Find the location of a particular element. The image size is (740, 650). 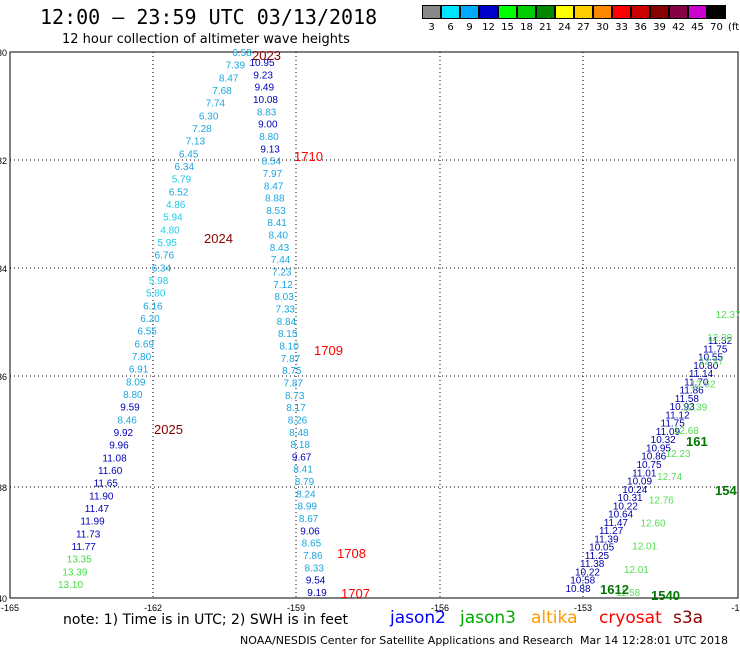

wave-height-value: 10.31 is located at coordinates (630, 498).